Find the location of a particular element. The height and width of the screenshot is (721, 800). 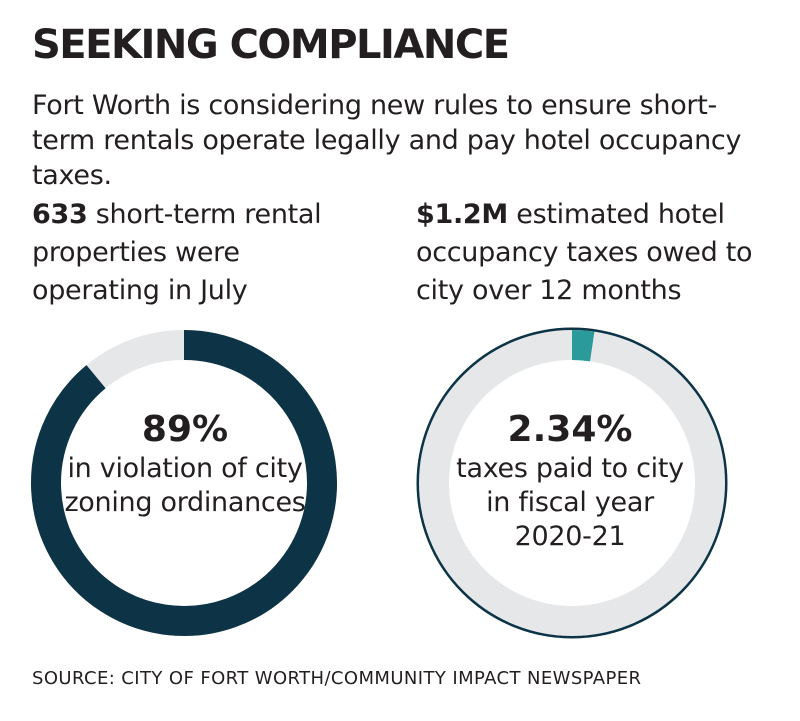

chart-title: SEEKING COMPLIANCE is located at coordinates (271, 45).